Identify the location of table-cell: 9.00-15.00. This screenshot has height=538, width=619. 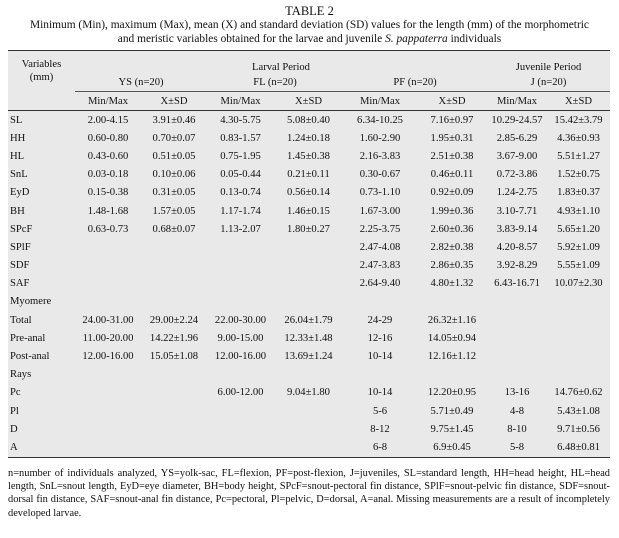
(240, 338).